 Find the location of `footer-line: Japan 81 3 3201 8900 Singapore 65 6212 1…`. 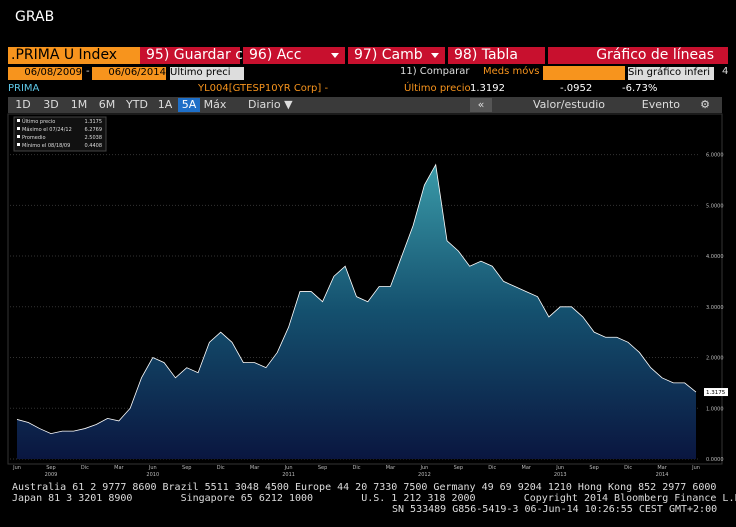

footer-line: Japan 81 3 3201 8900 Singapore 65 6212 1… is located at coordinates (374, 498).